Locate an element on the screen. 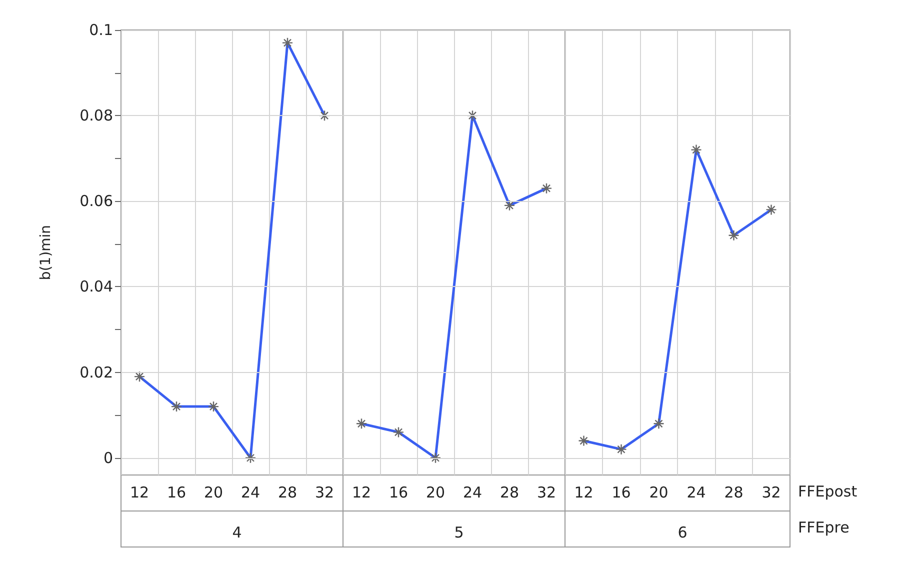  y-tick-label: 0.02 is located at coordinates (96, 372).